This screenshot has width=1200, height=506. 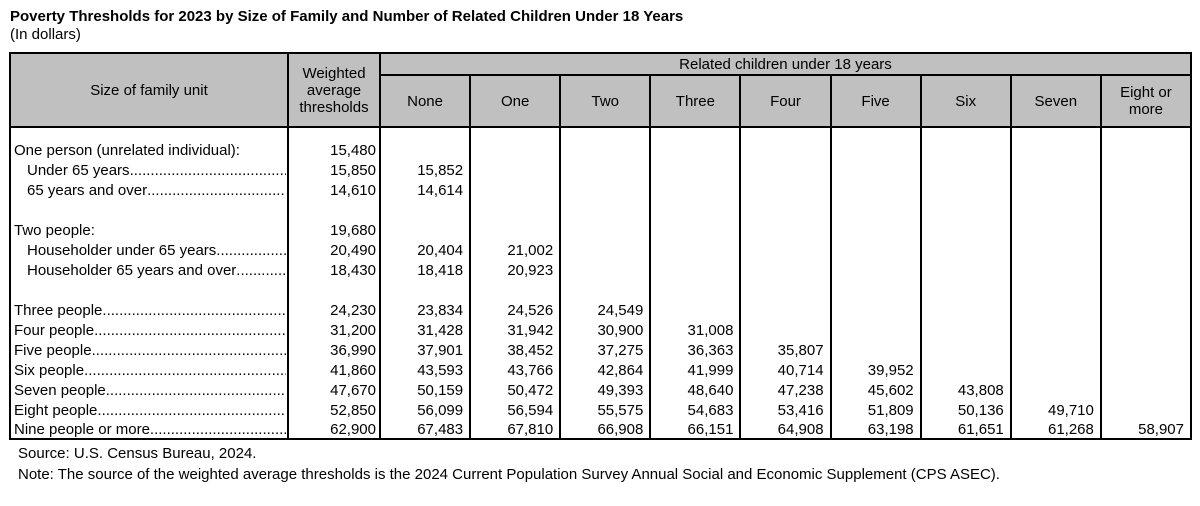 I want to click on column-header: Two, so click(x=605, y=101).